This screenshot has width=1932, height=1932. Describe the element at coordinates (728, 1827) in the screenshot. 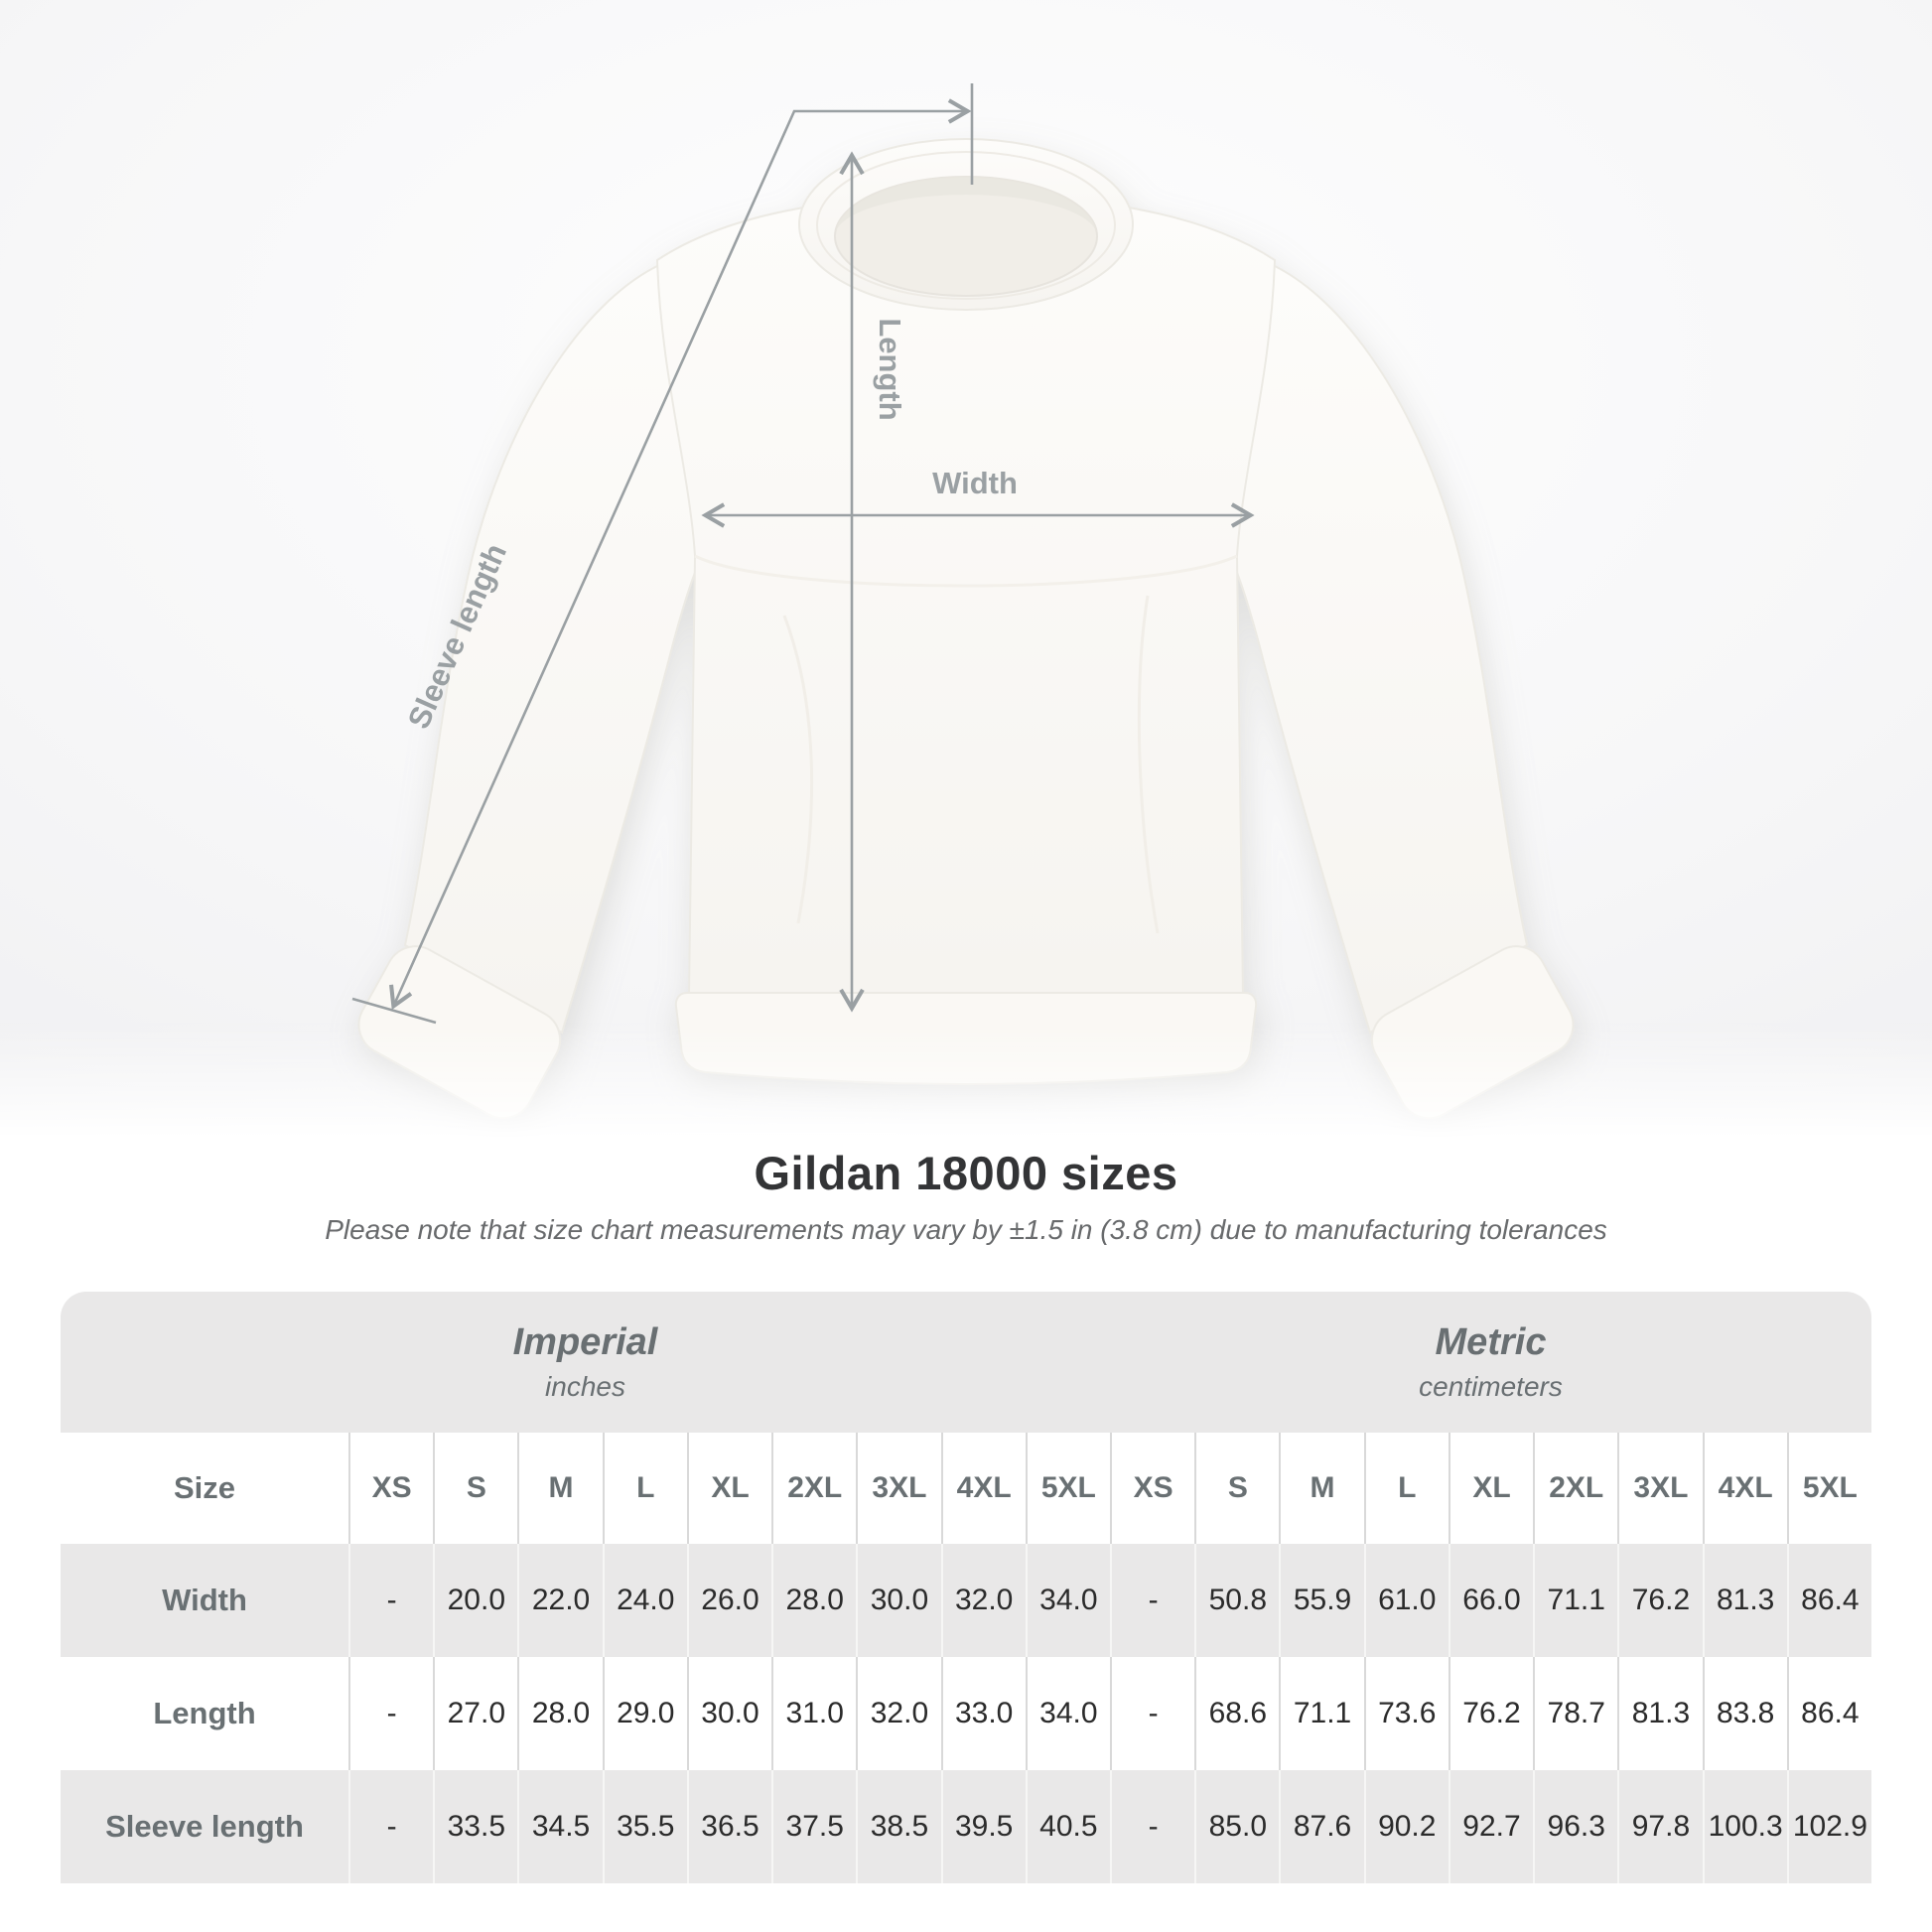

I see `measurement-value-cell: 36.5` at that location.